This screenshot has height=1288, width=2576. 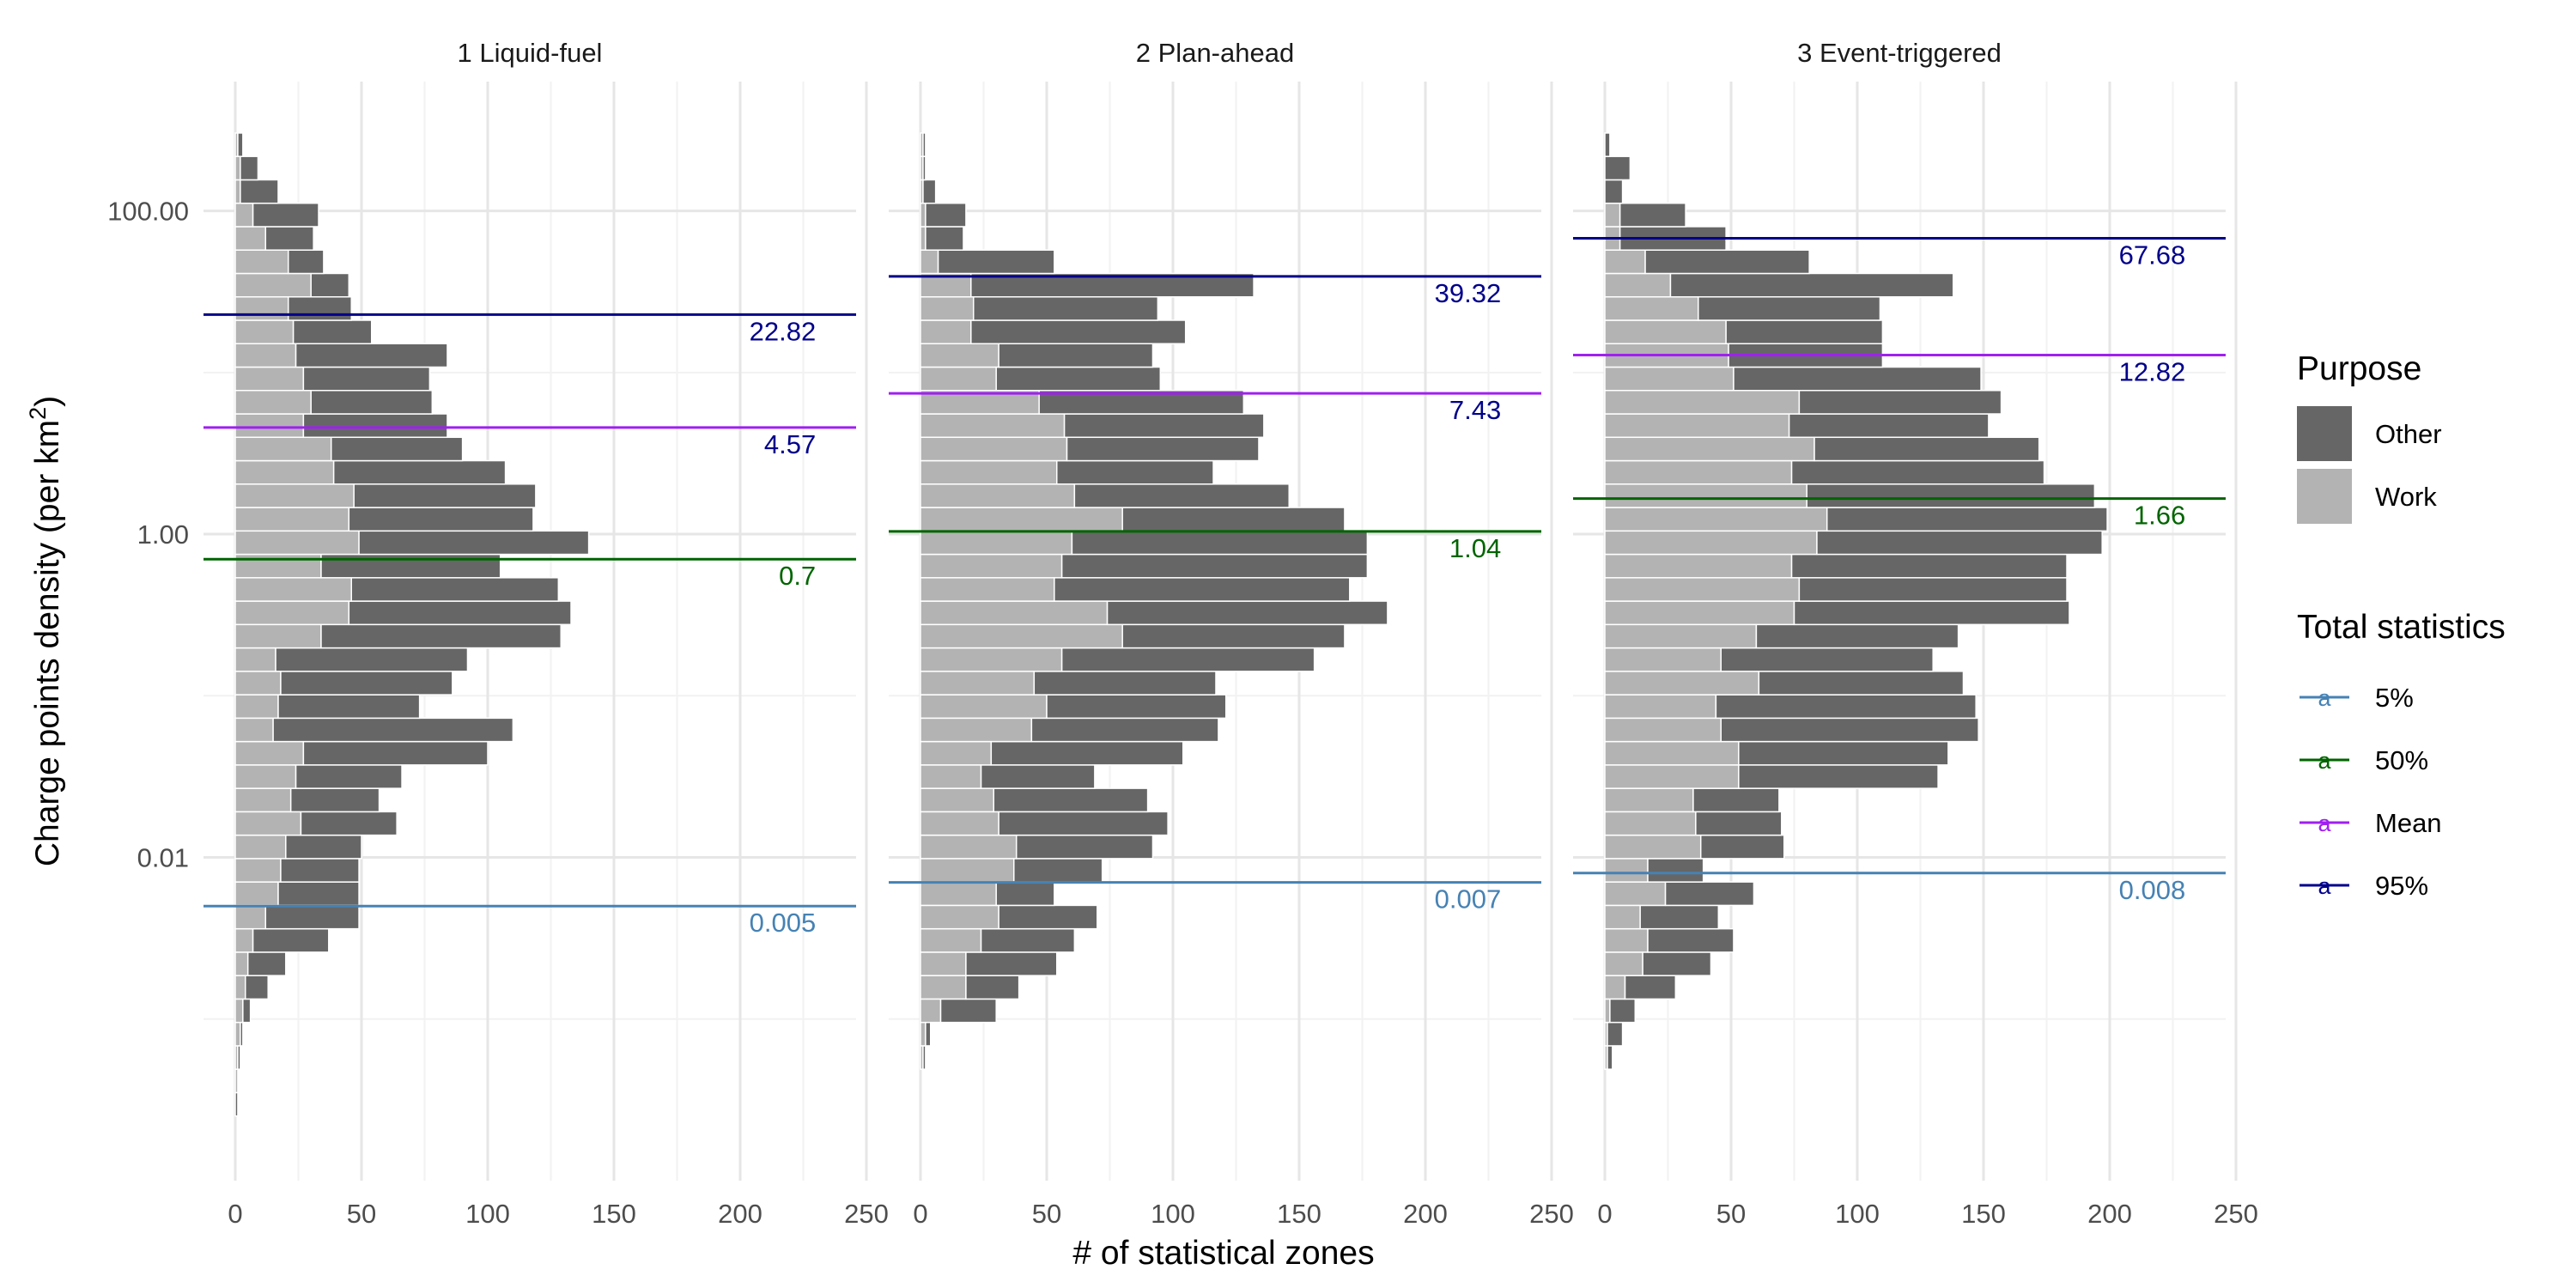 I want to click on y-tick-label: 100.00, so click(x=148, y=212).